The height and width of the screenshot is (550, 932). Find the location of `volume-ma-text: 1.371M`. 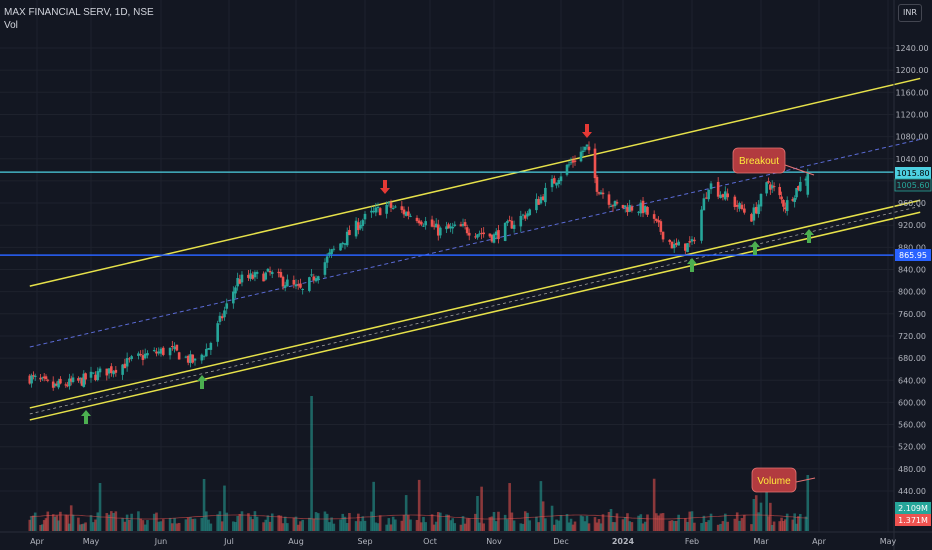

volume-ma-text: 1.371M is located at coordinates (913, 520).